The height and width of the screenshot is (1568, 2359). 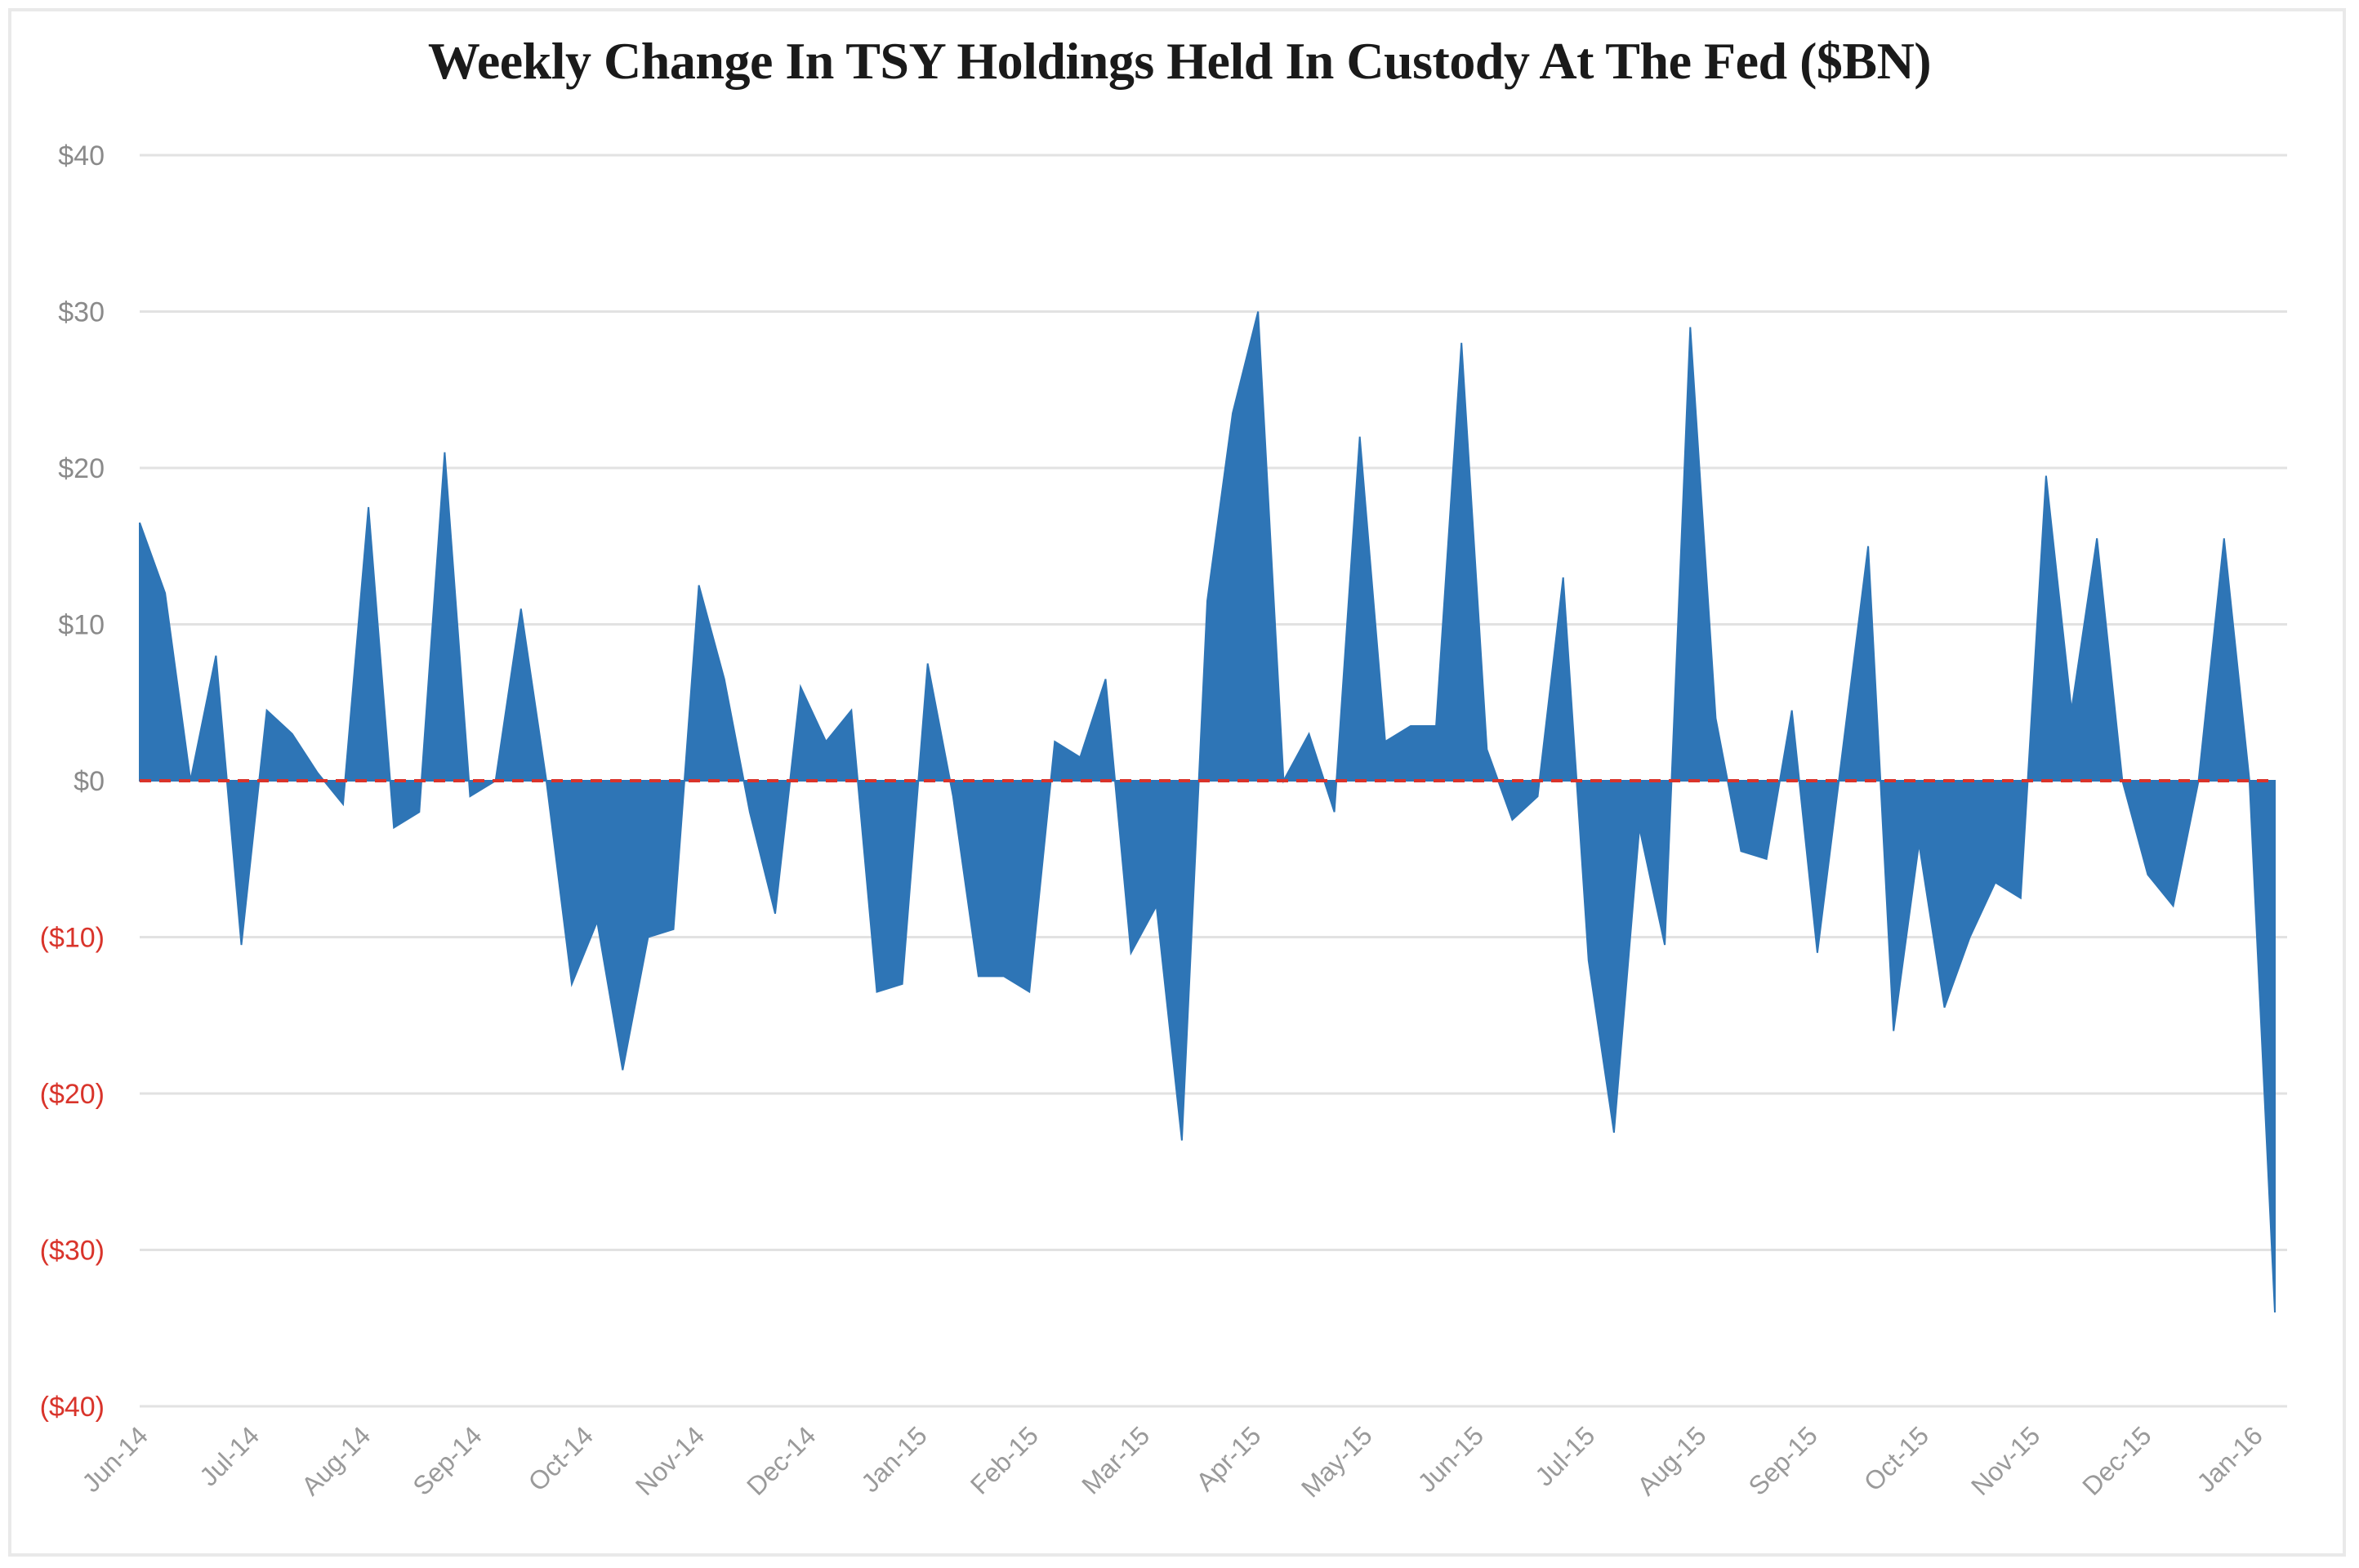 I want to click on y-tick-label: ($20), so click(x=73, y=1094).